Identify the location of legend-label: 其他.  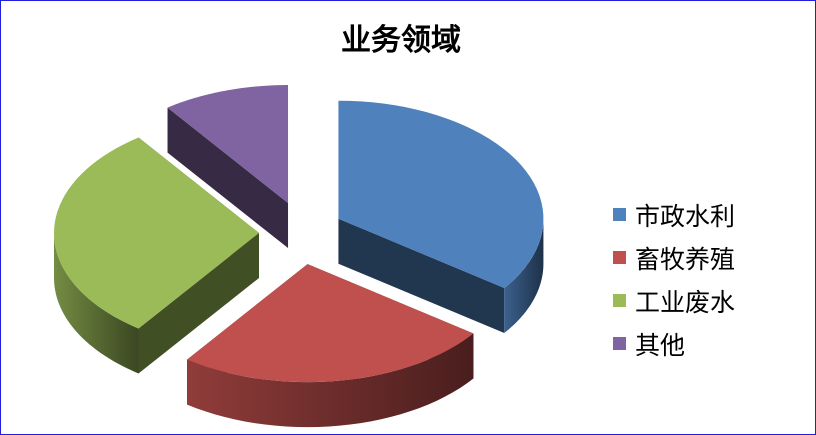
(660, 345).